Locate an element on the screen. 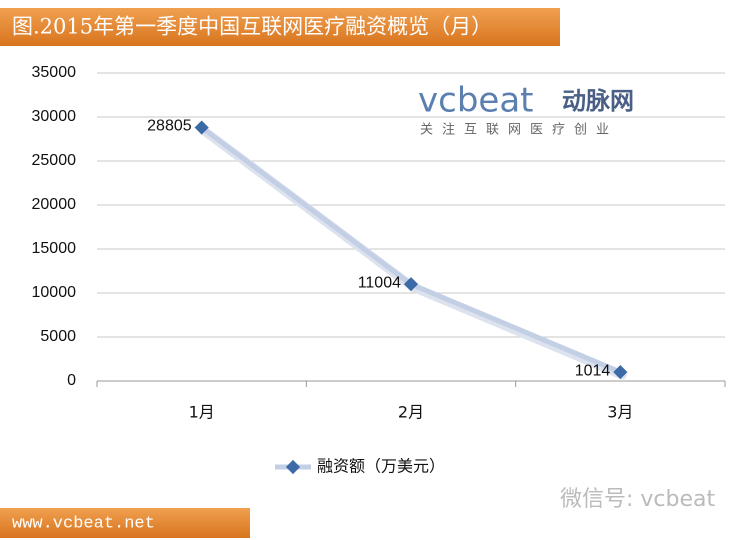 Image resolution: width=748 pixels, height=540 pixels. watermark-slogan: 关注互联网医疗创业 is located at coordinates (519, 130).